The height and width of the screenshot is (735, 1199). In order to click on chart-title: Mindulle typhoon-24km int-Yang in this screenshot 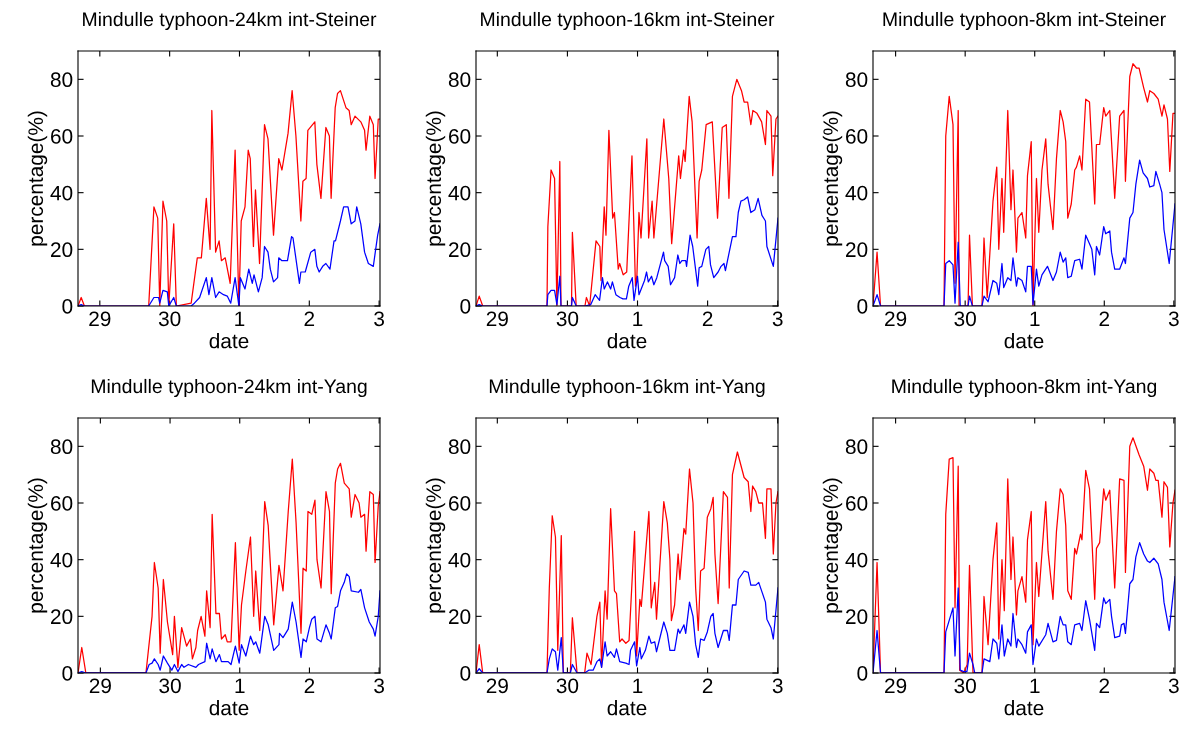, I will do `click(229, 388)`.